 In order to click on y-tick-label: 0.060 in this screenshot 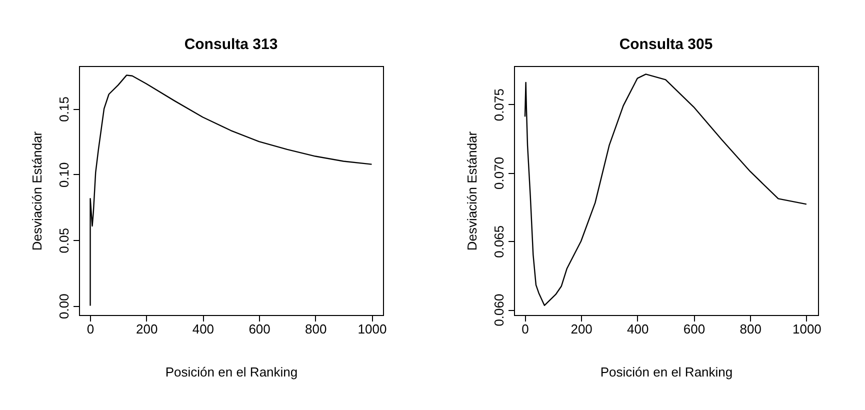, I will do `click(499, 310)`.